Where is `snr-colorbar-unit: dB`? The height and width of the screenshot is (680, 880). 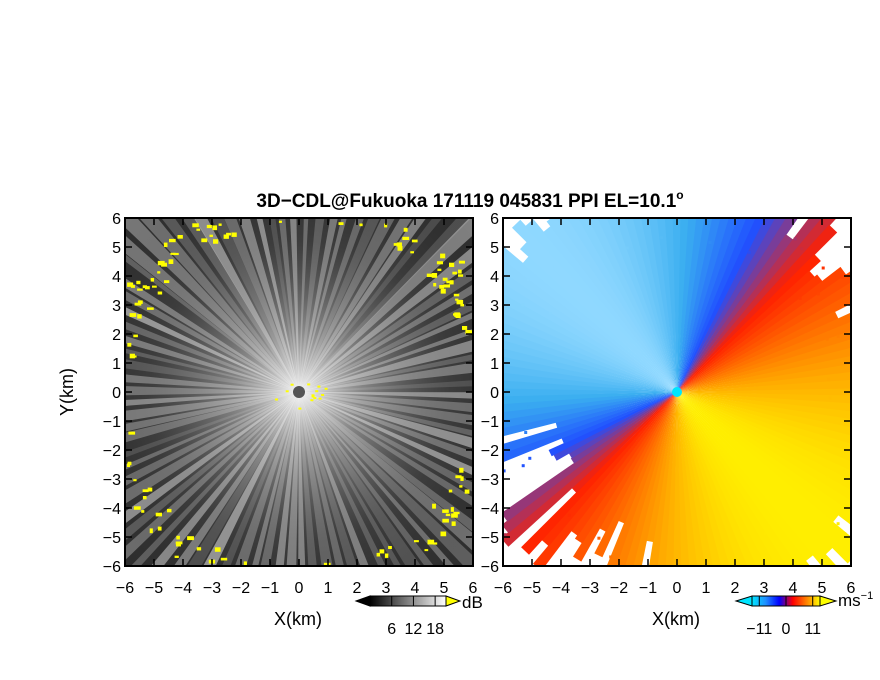
snr-colorbar-unit: dB is located at coordinates (472, 602).